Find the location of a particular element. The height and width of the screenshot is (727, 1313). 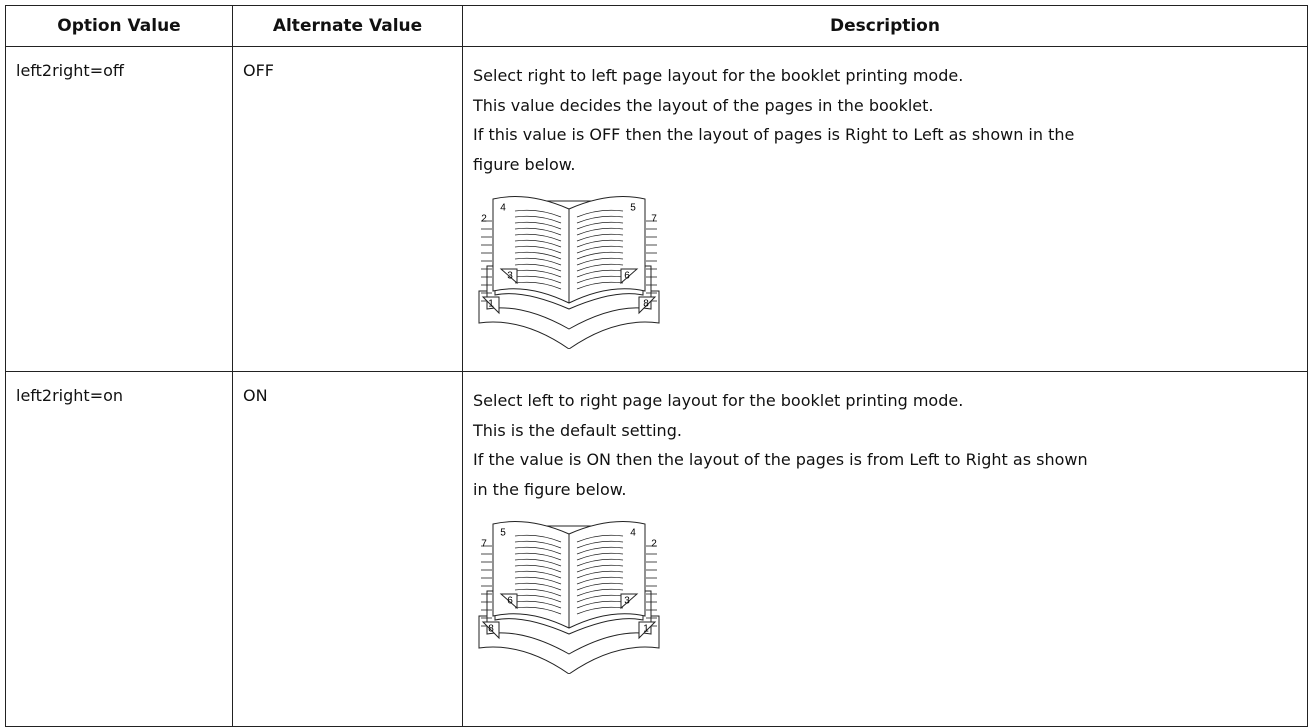

description-line: This is the default setting. is located at coordinates (577, 430).